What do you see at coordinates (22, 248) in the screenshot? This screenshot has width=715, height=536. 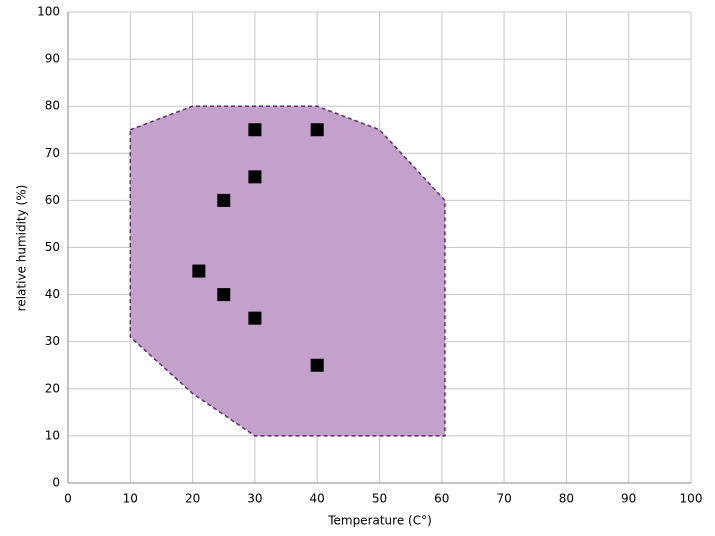 I see `y-axis-label: relative humidity (%)` at bounding box center [22, 248].